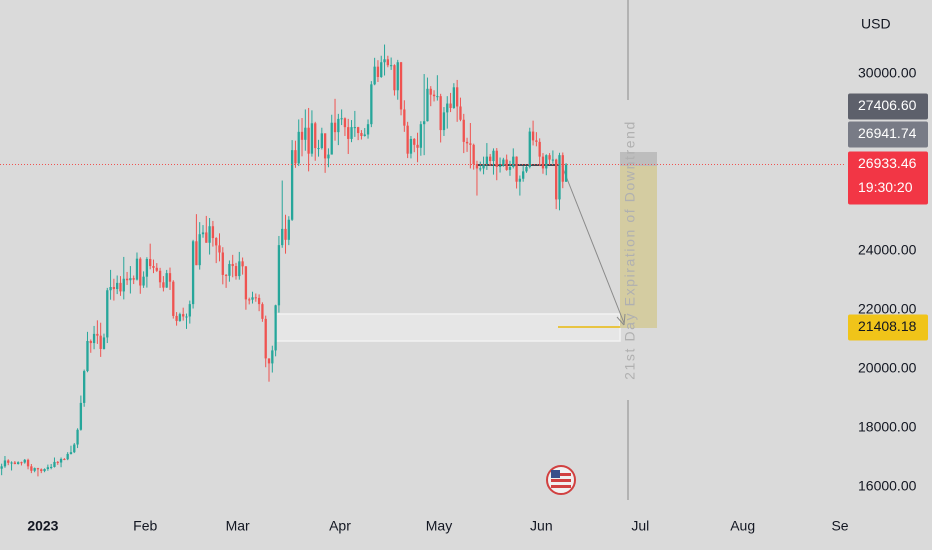 The height and width of the screenshot is (550, 932). What do you see at coordinates (887, 326) in the screenshot?
I see `price-badge-label: 21408.18` at bounding box center [887, 326].